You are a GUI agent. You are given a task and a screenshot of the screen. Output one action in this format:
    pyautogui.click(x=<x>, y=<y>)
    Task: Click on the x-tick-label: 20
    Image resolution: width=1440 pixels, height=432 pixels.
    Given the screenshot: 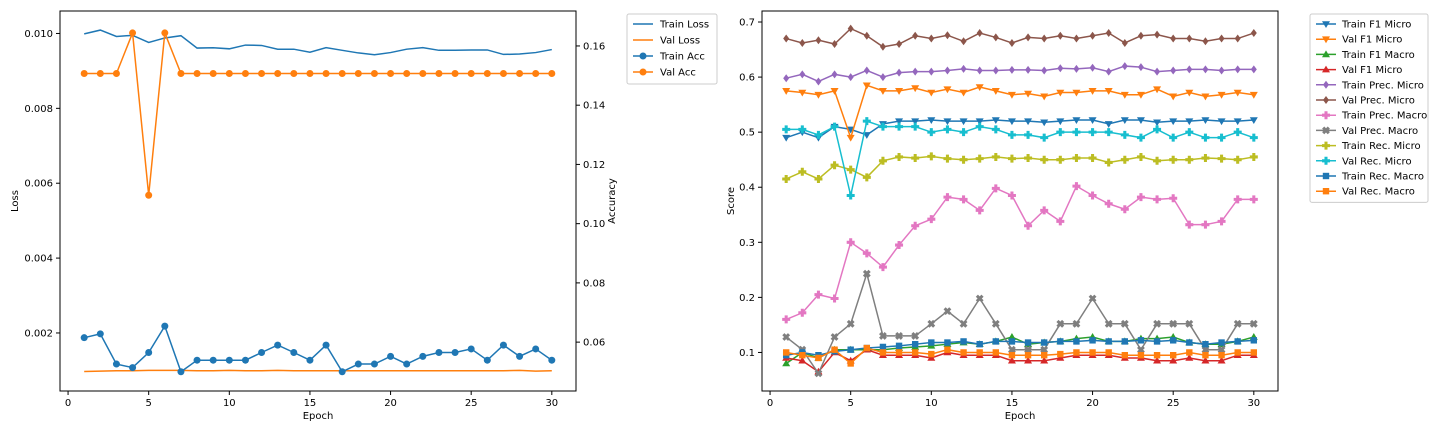 What is the action you would take?
    pyautogui.click(x=390, y=403)
    